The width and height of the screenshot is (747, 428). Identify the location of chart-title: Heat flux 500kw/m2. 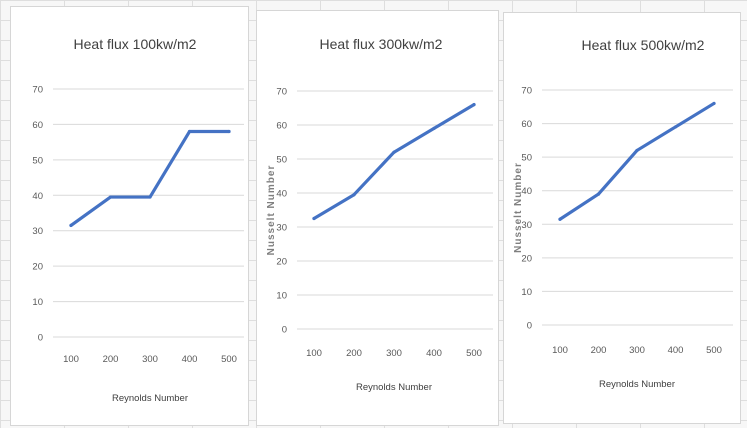
(643, 45).